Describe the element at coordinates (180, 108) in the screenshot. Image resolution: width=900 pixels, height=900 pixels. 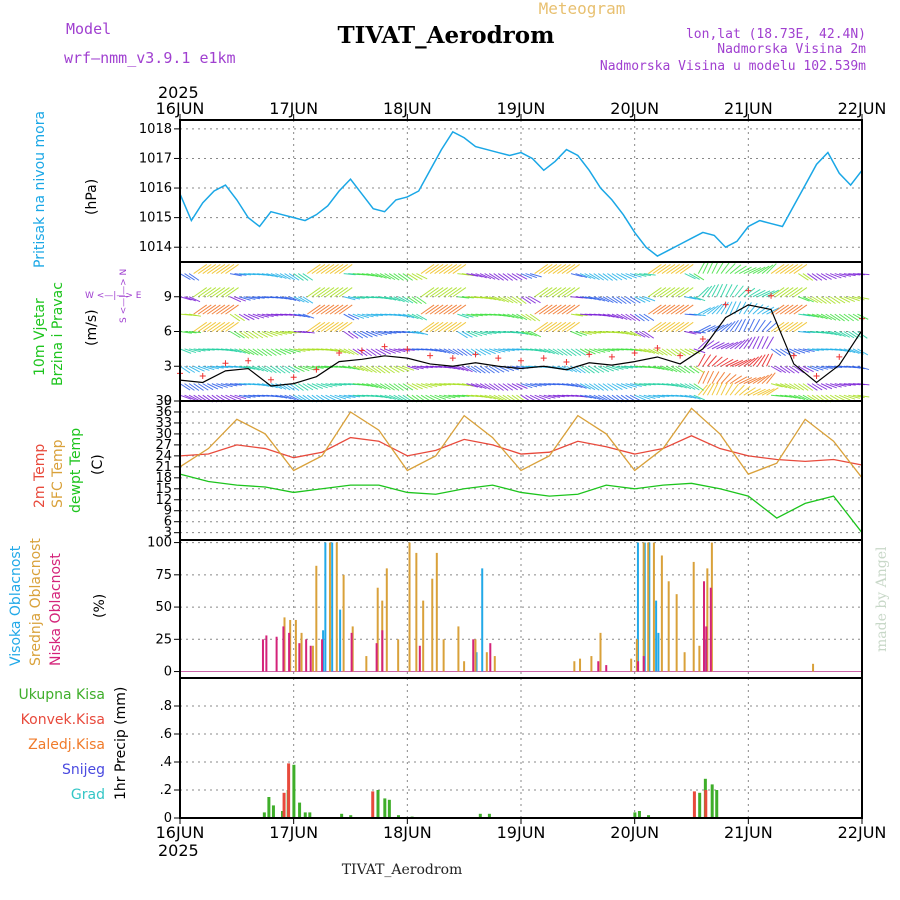
I see `x-tick-label-top: 16JUN` at that location.